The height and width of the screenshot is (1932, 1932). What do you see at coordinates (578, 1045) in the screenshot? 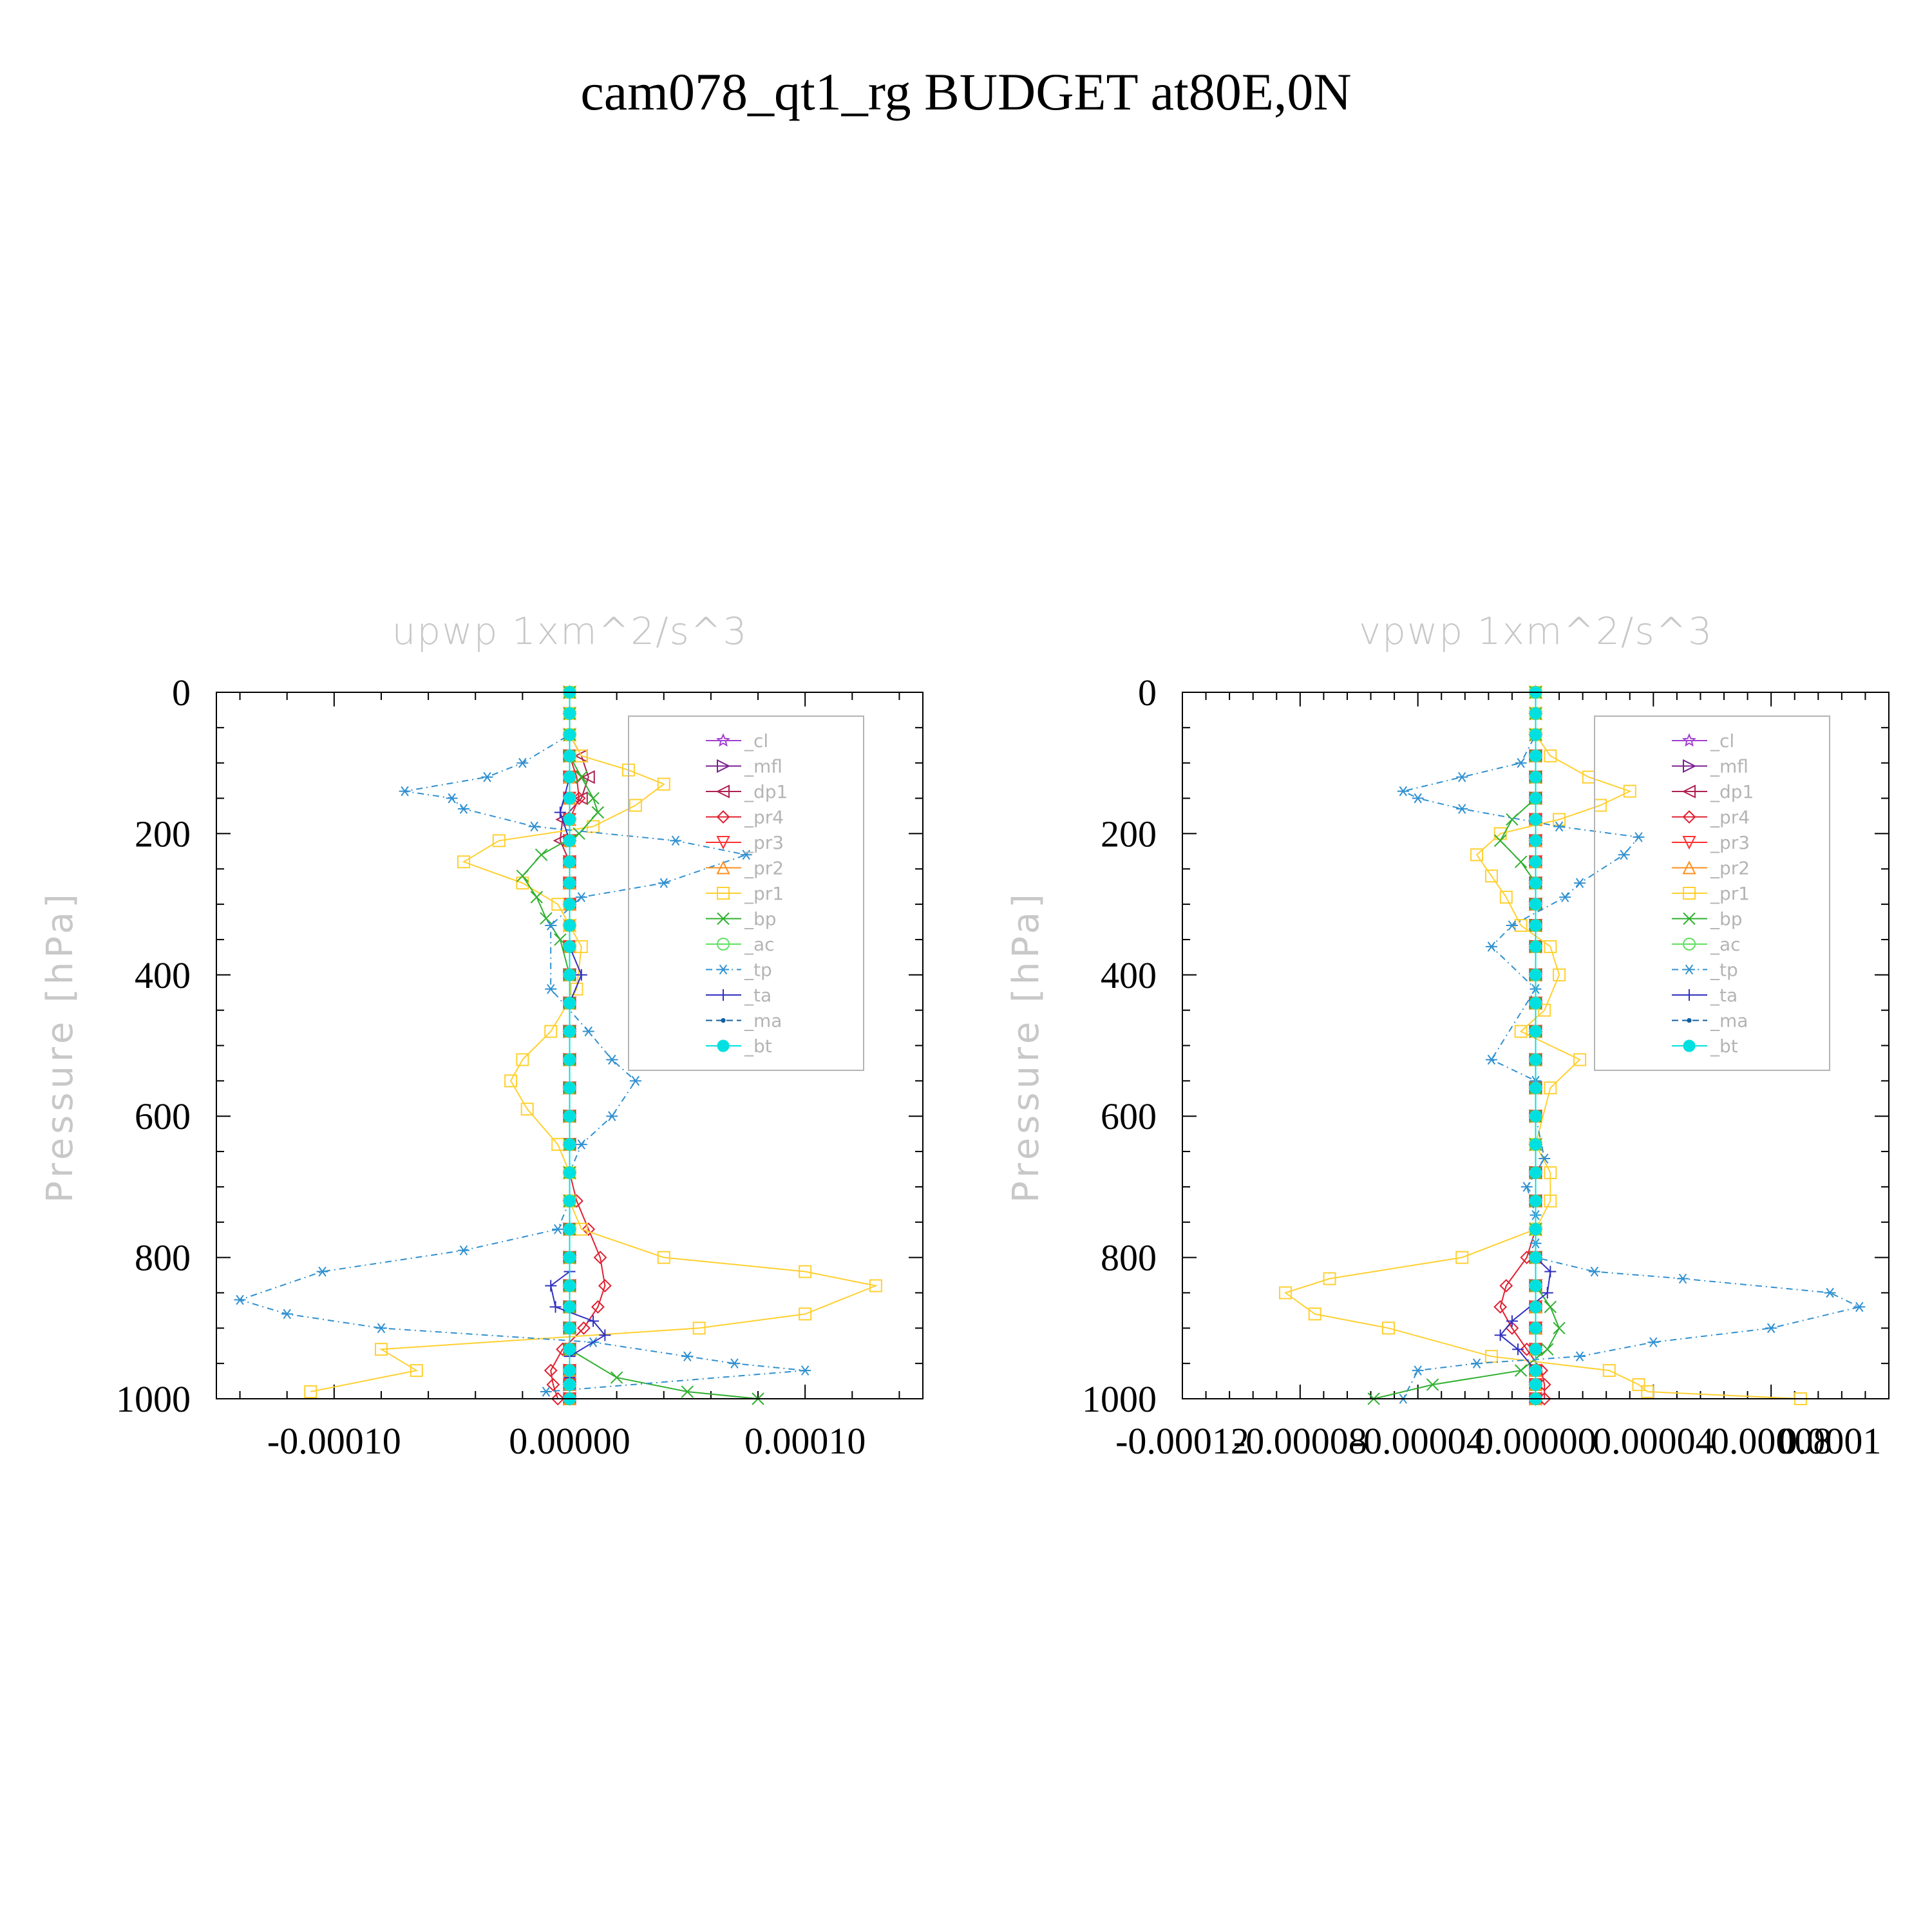
I see `series-pr4` at bounding box center [578, 1045].